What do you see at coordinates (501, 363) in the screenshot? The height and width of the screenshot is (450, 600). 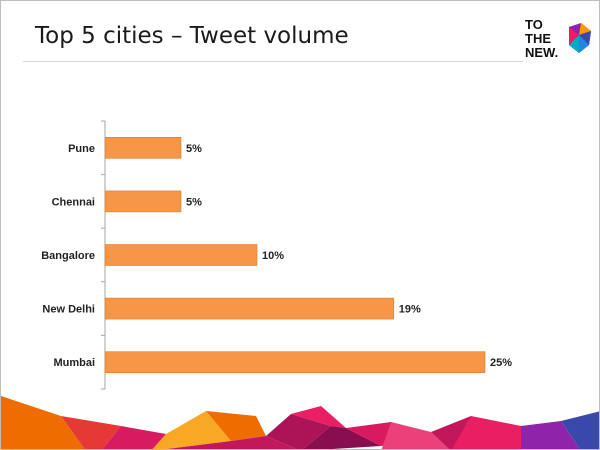 I see `data-label: 25%` at bounding box center [501, 363].